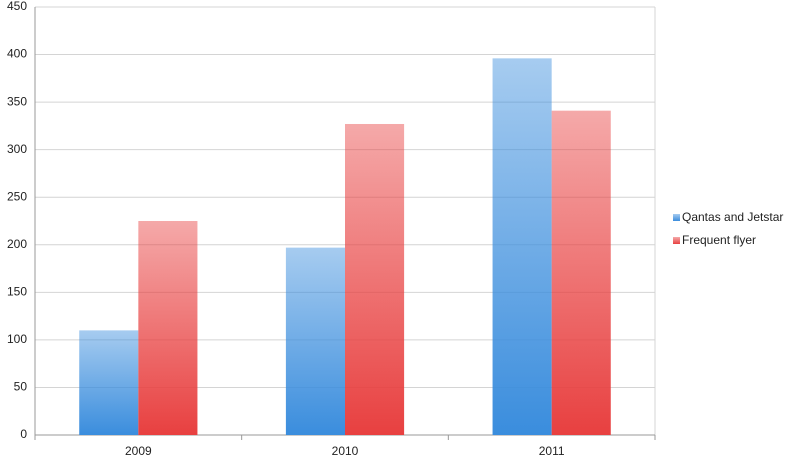  What do you see at coordinates (138, 451) in the screenshot?
I see `x-tick-label: 2009` at bounding box center [138, 451].